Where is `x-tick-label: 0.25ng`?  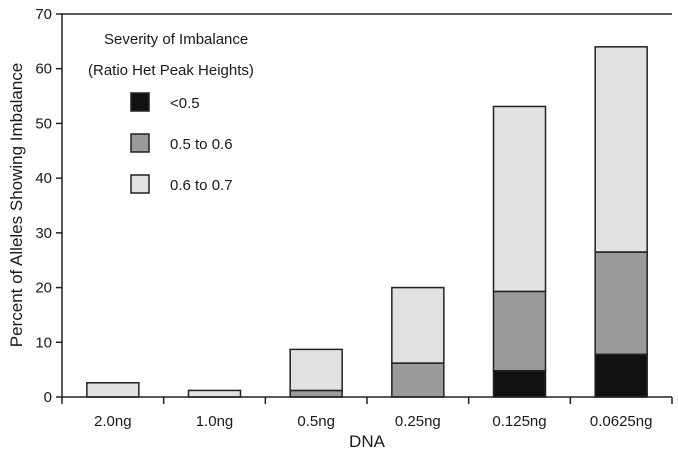 x-tick-label: 0.25ng is located at coordinates (418, 421).